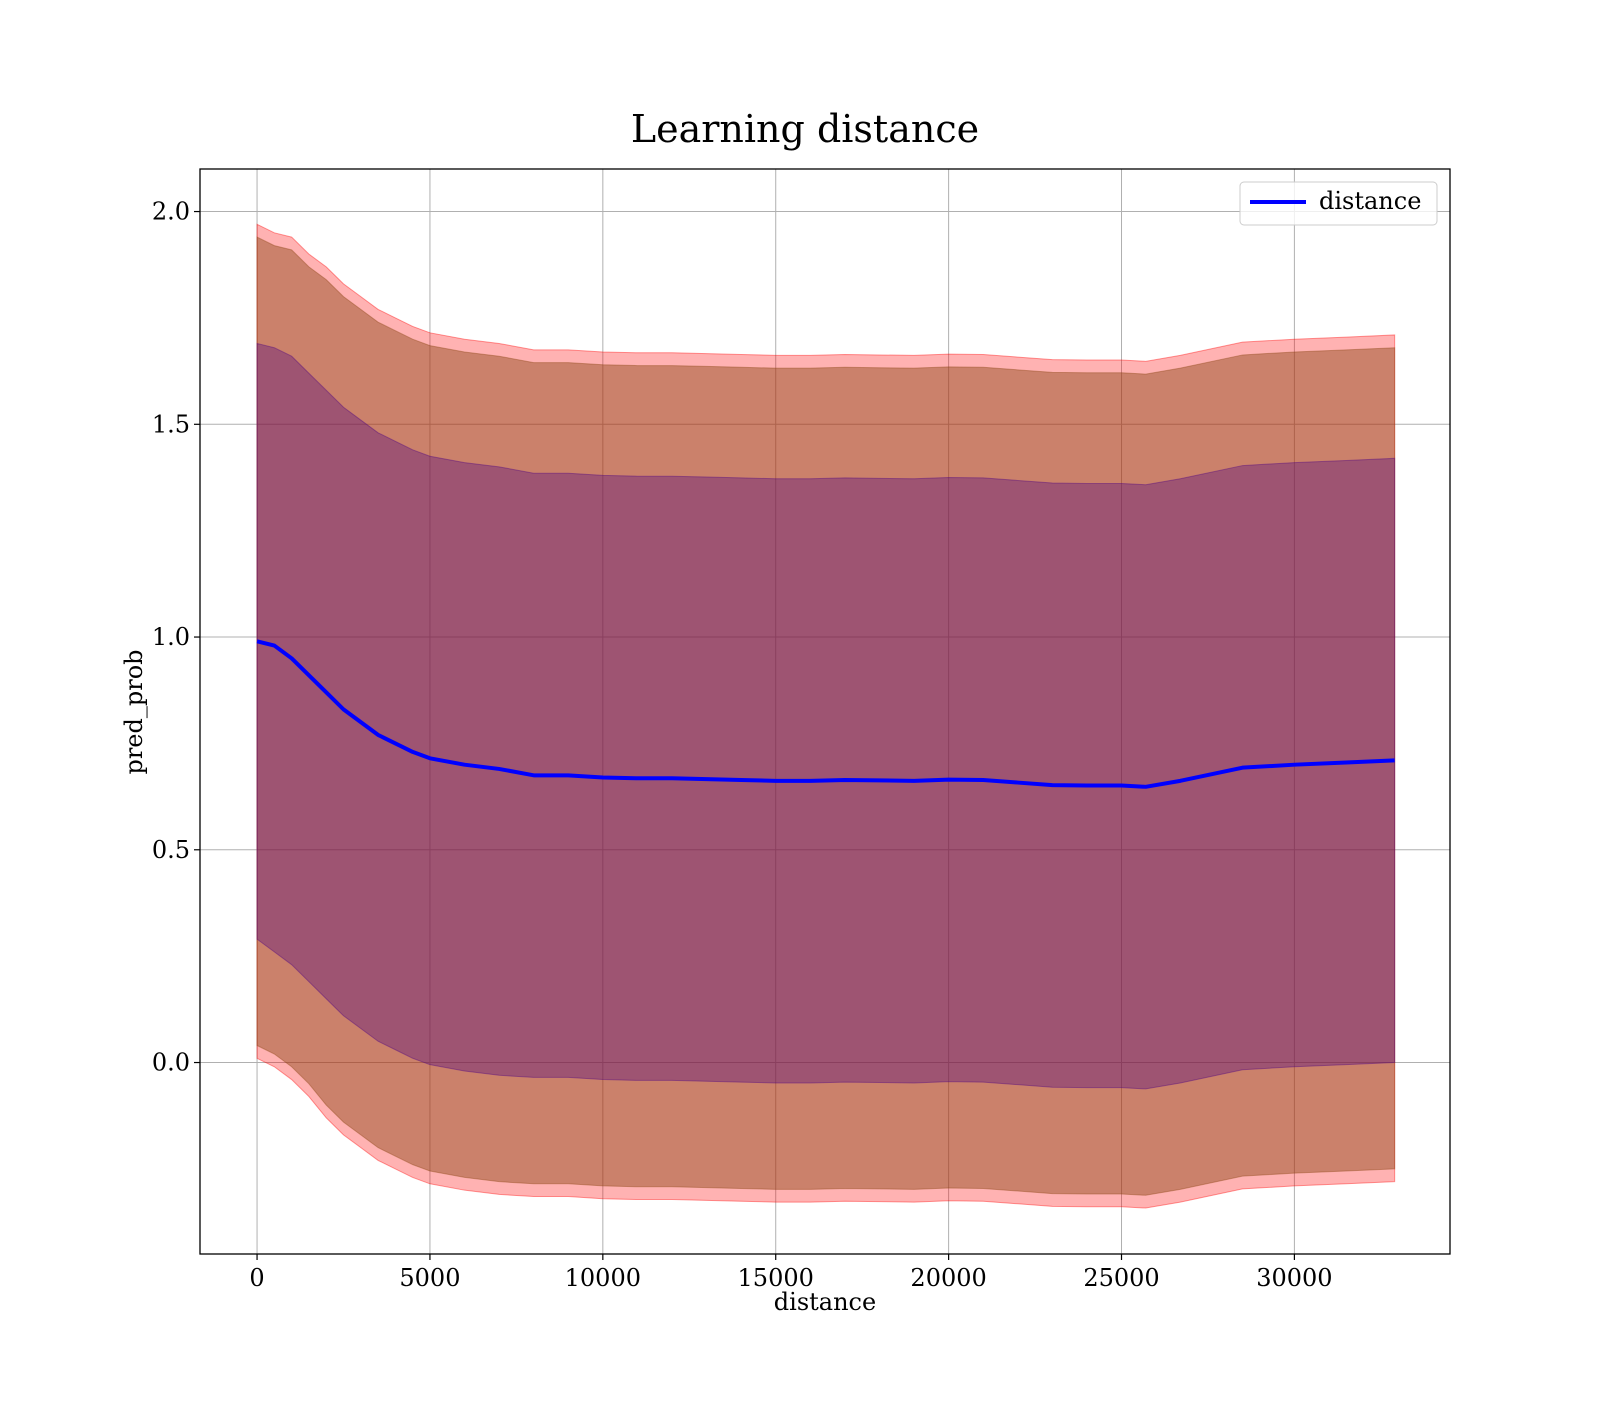 This screenshot has height=1405, width=1600. Describe the element at coordinates (603, 1278) in the screenshot. I see `x-tick-label: 10000` at that location.